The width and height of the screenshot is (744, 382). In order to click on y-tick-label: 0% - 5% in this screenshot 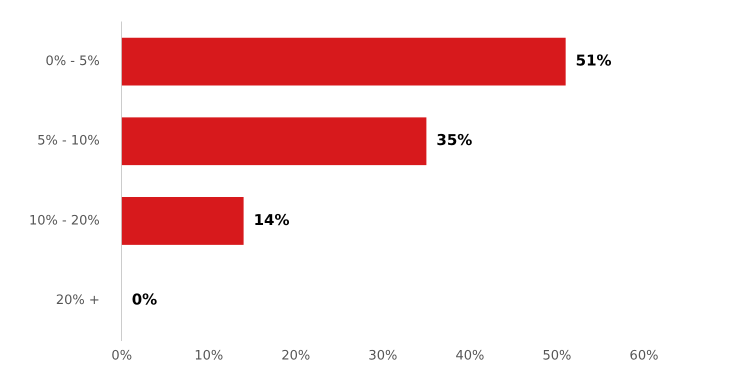, I will do `click(73, 61)`.